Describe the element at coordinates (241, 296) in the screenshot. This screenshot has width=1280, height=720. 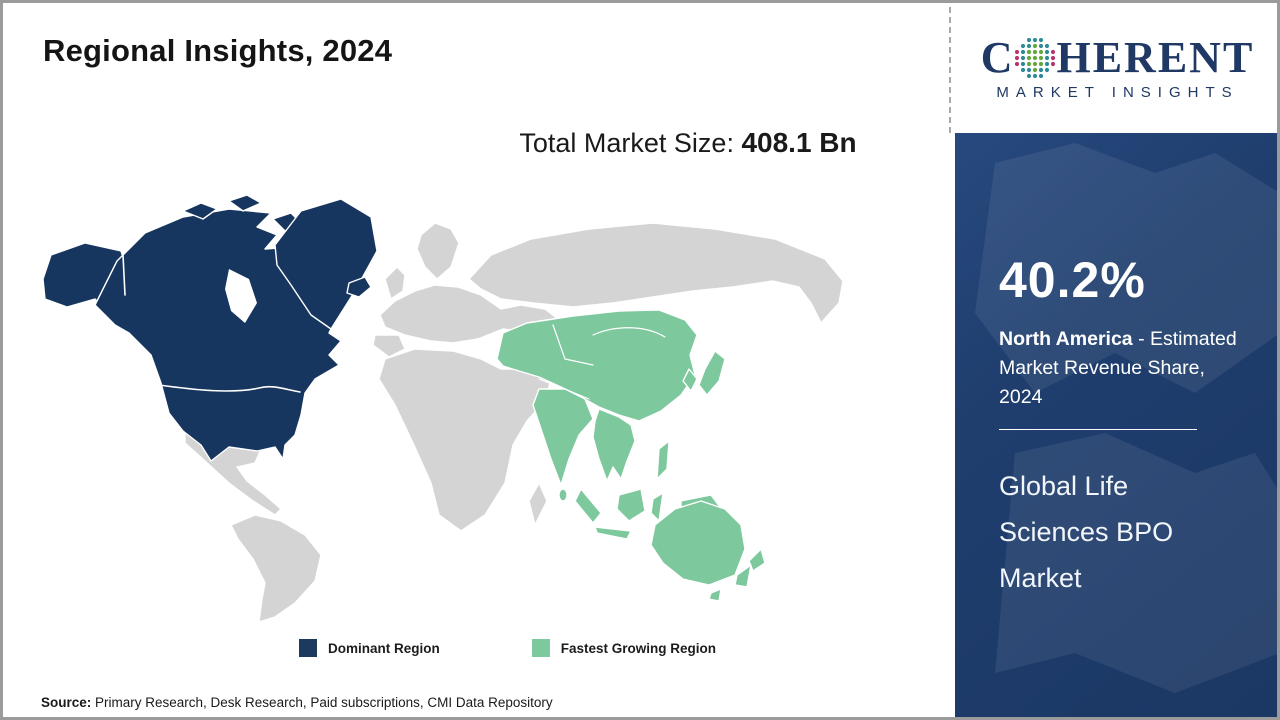
I see `hudson-bay` at that location.